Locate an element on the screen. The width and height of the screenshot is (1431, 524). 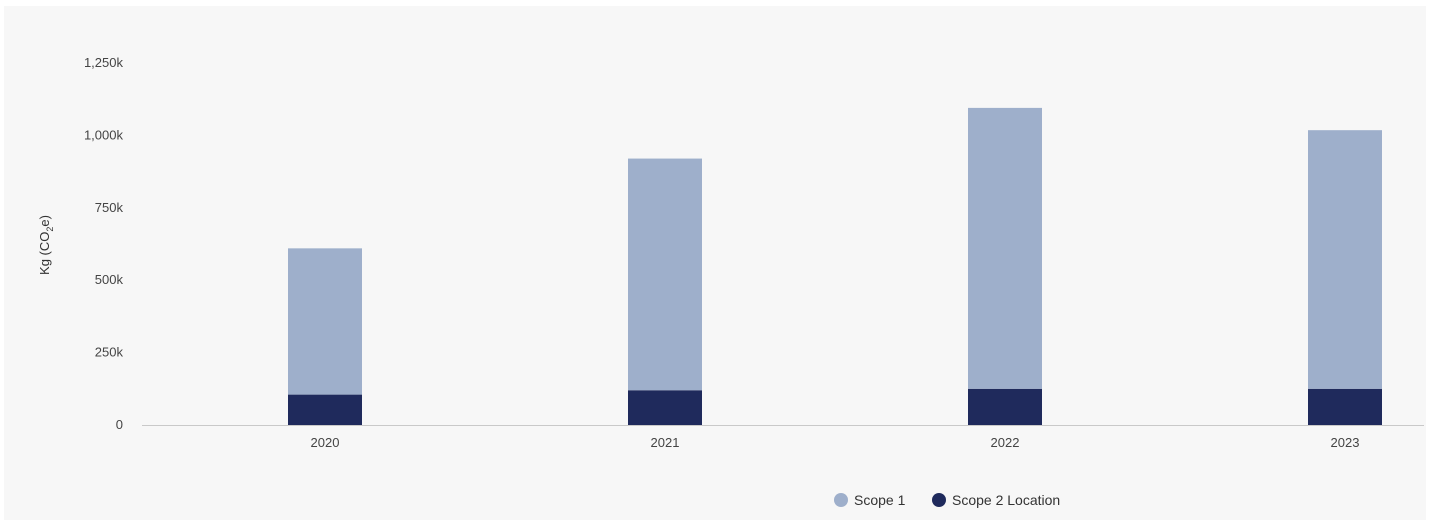
y-tick-label: 250k is located at coordinates (109, 352).